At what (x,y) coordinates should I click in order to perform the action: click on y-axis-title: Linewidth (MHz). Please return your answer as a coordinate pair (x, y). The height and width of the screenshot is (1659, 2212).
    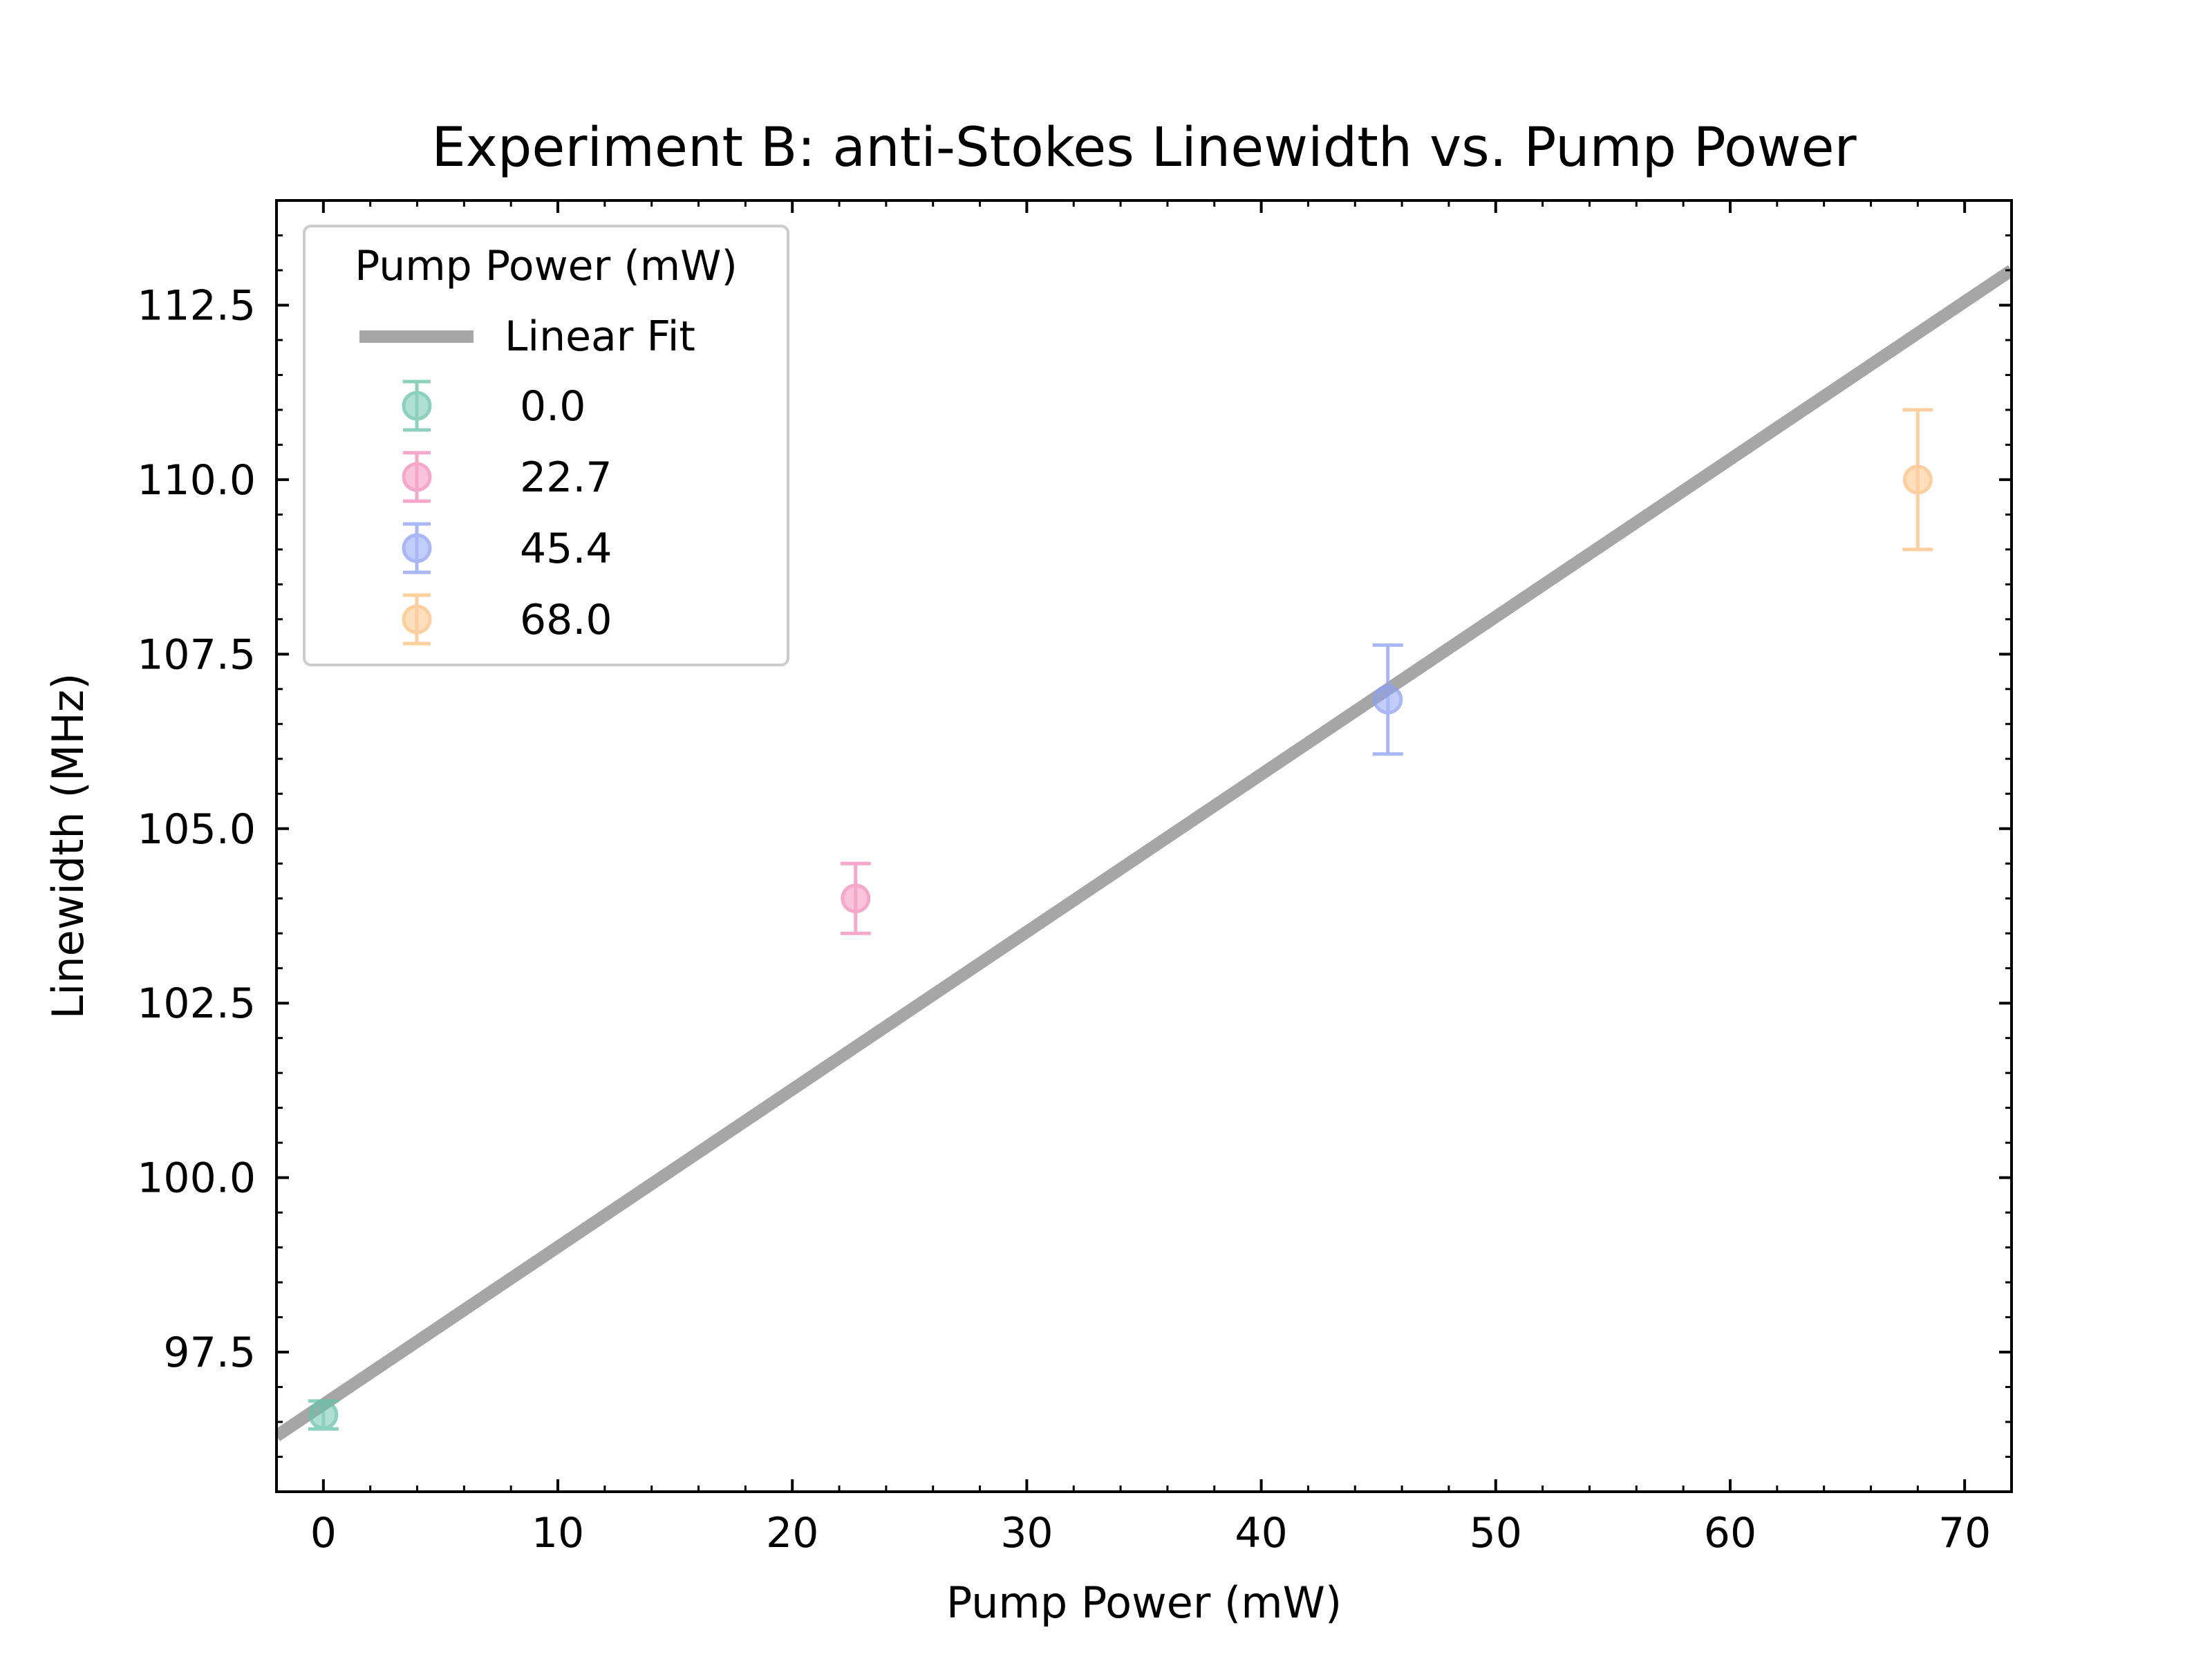
    Looking at the image, I should click on (68, 847).